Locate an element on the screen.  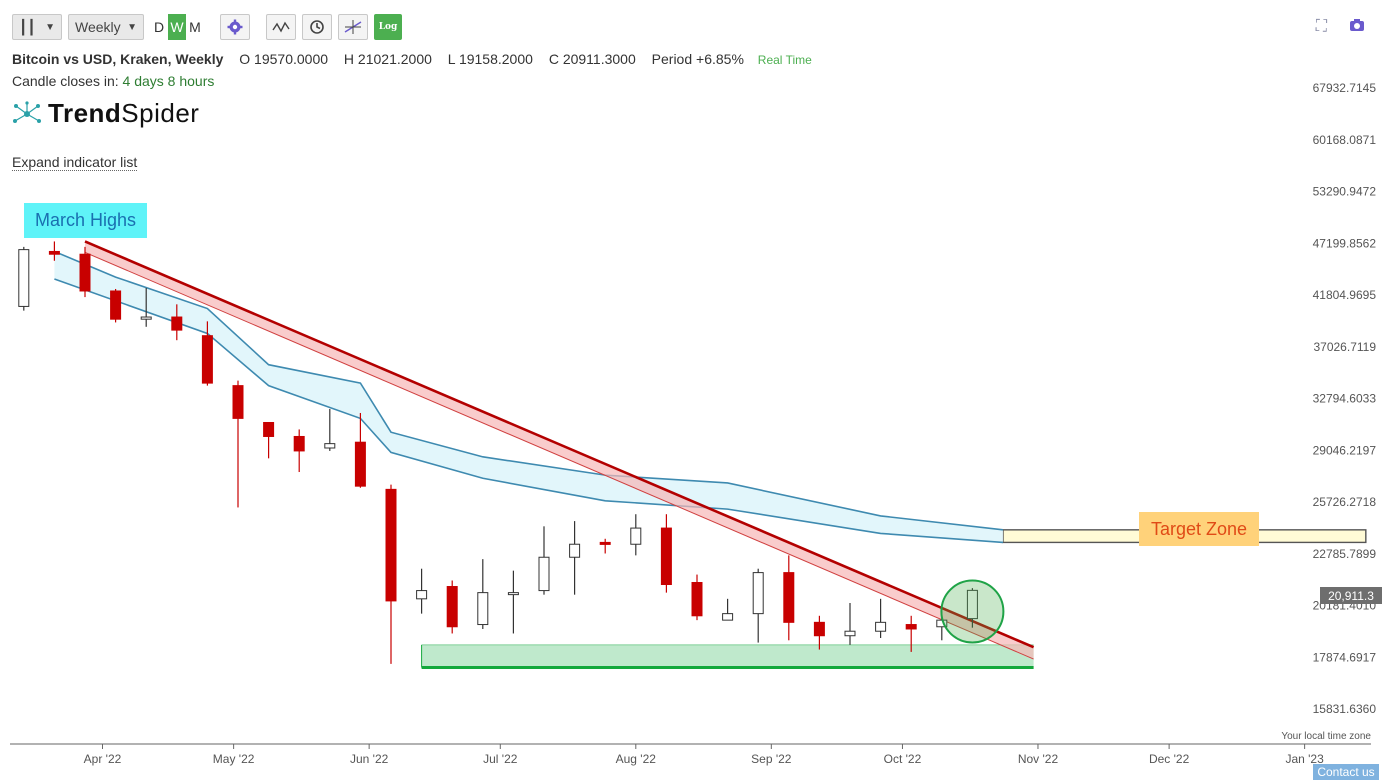
target-zone-label: Target Zone is located at coordinates (1199, 529).